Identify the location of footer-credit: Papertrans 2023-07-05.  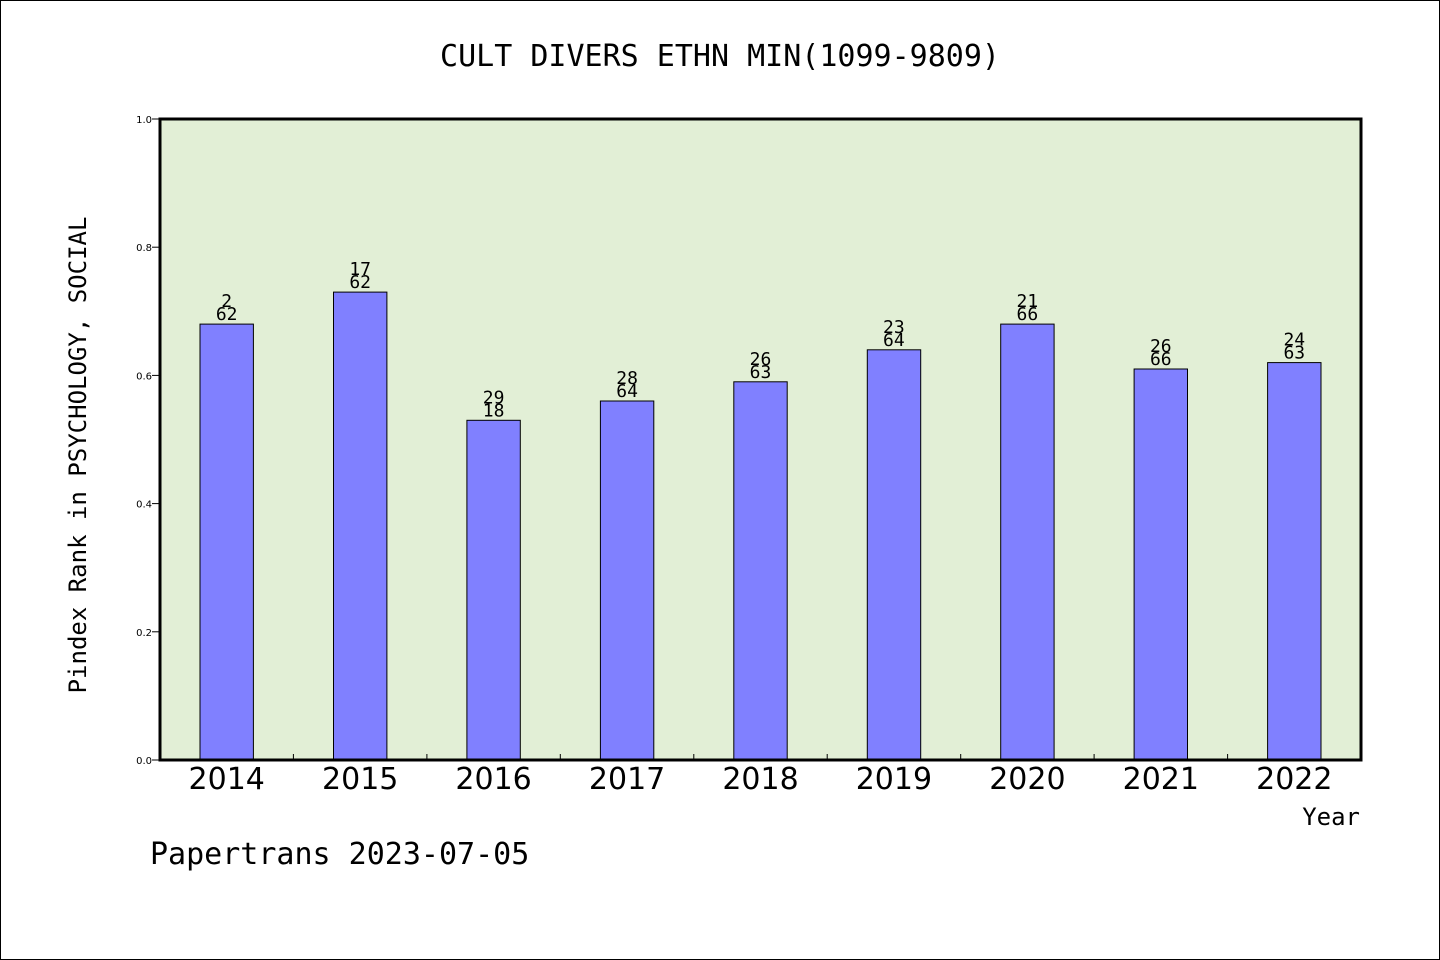
(339, 854).